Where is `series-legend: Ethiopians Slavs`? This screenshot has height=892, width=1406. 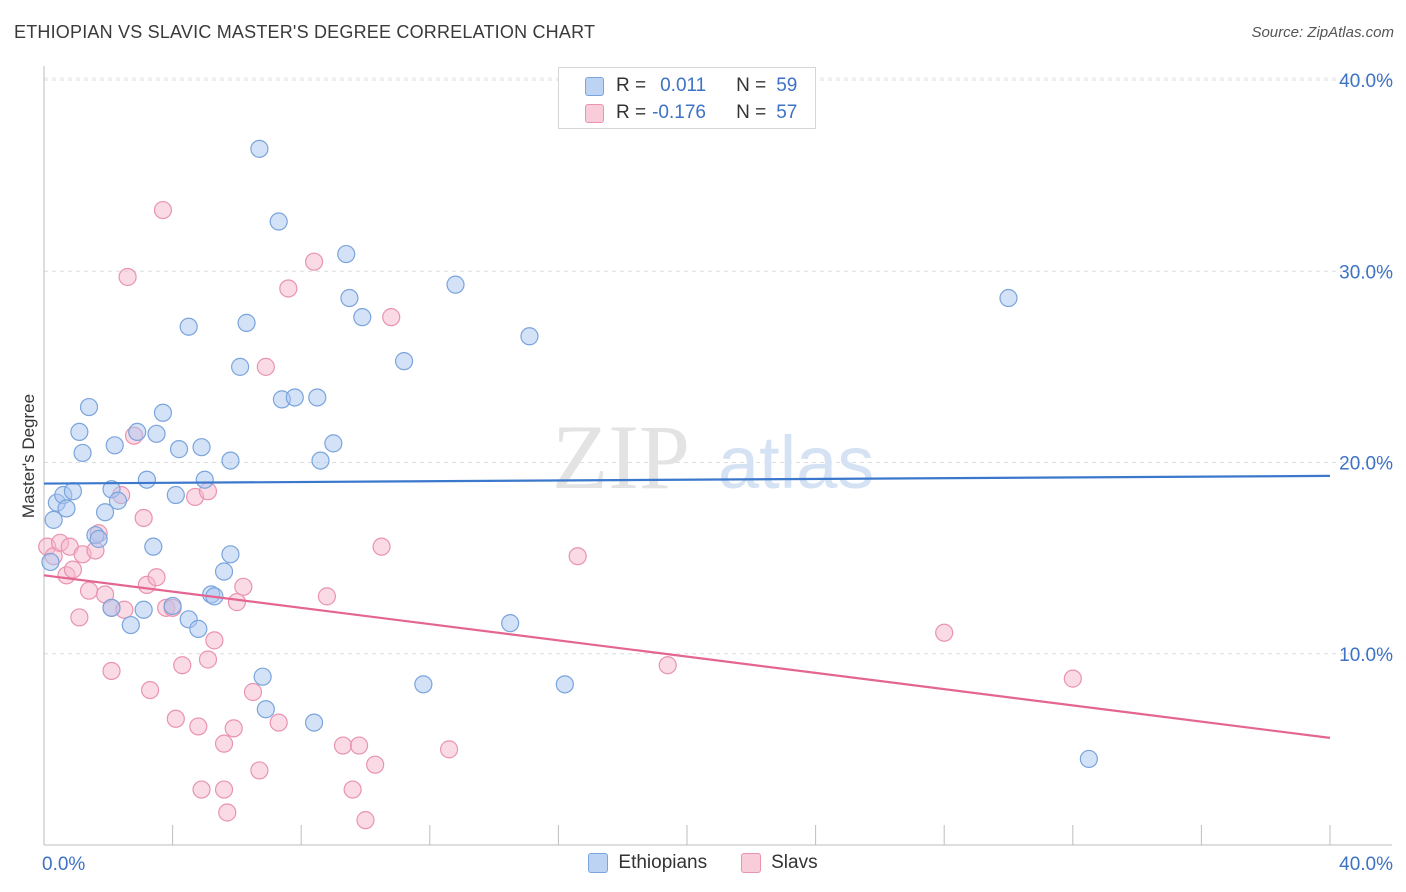 series-legend: Ethiopians Slavs is located at coordinates (703, 863).